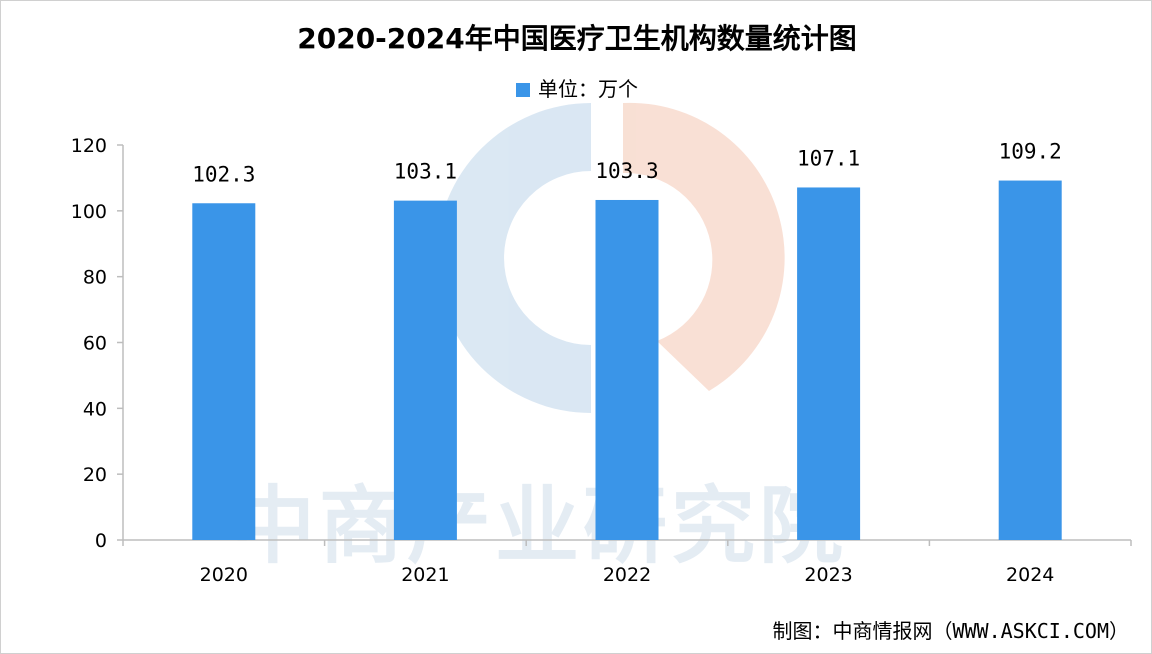 The height and width of the screenshot is (654, 1152). Describe the element at coordinates (829, 363) in the screenshot. I see `bar-2023` at that location.